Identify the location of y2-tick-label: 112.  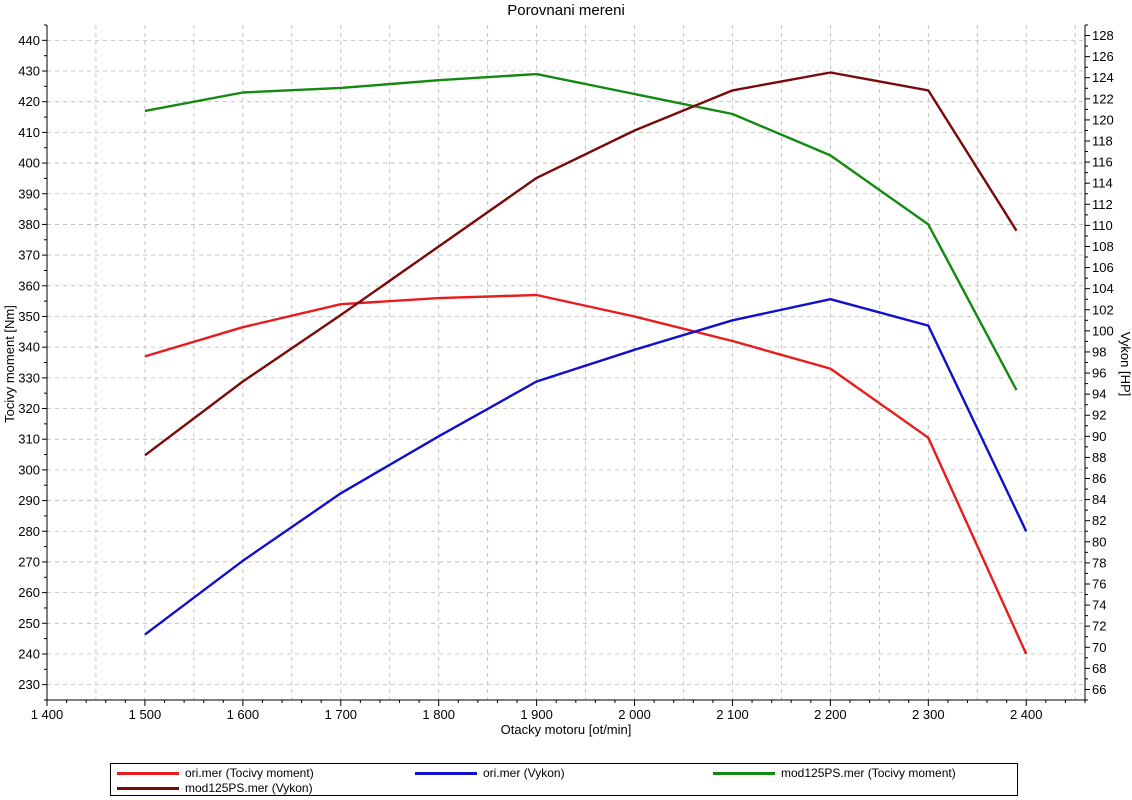
(1102, 204).